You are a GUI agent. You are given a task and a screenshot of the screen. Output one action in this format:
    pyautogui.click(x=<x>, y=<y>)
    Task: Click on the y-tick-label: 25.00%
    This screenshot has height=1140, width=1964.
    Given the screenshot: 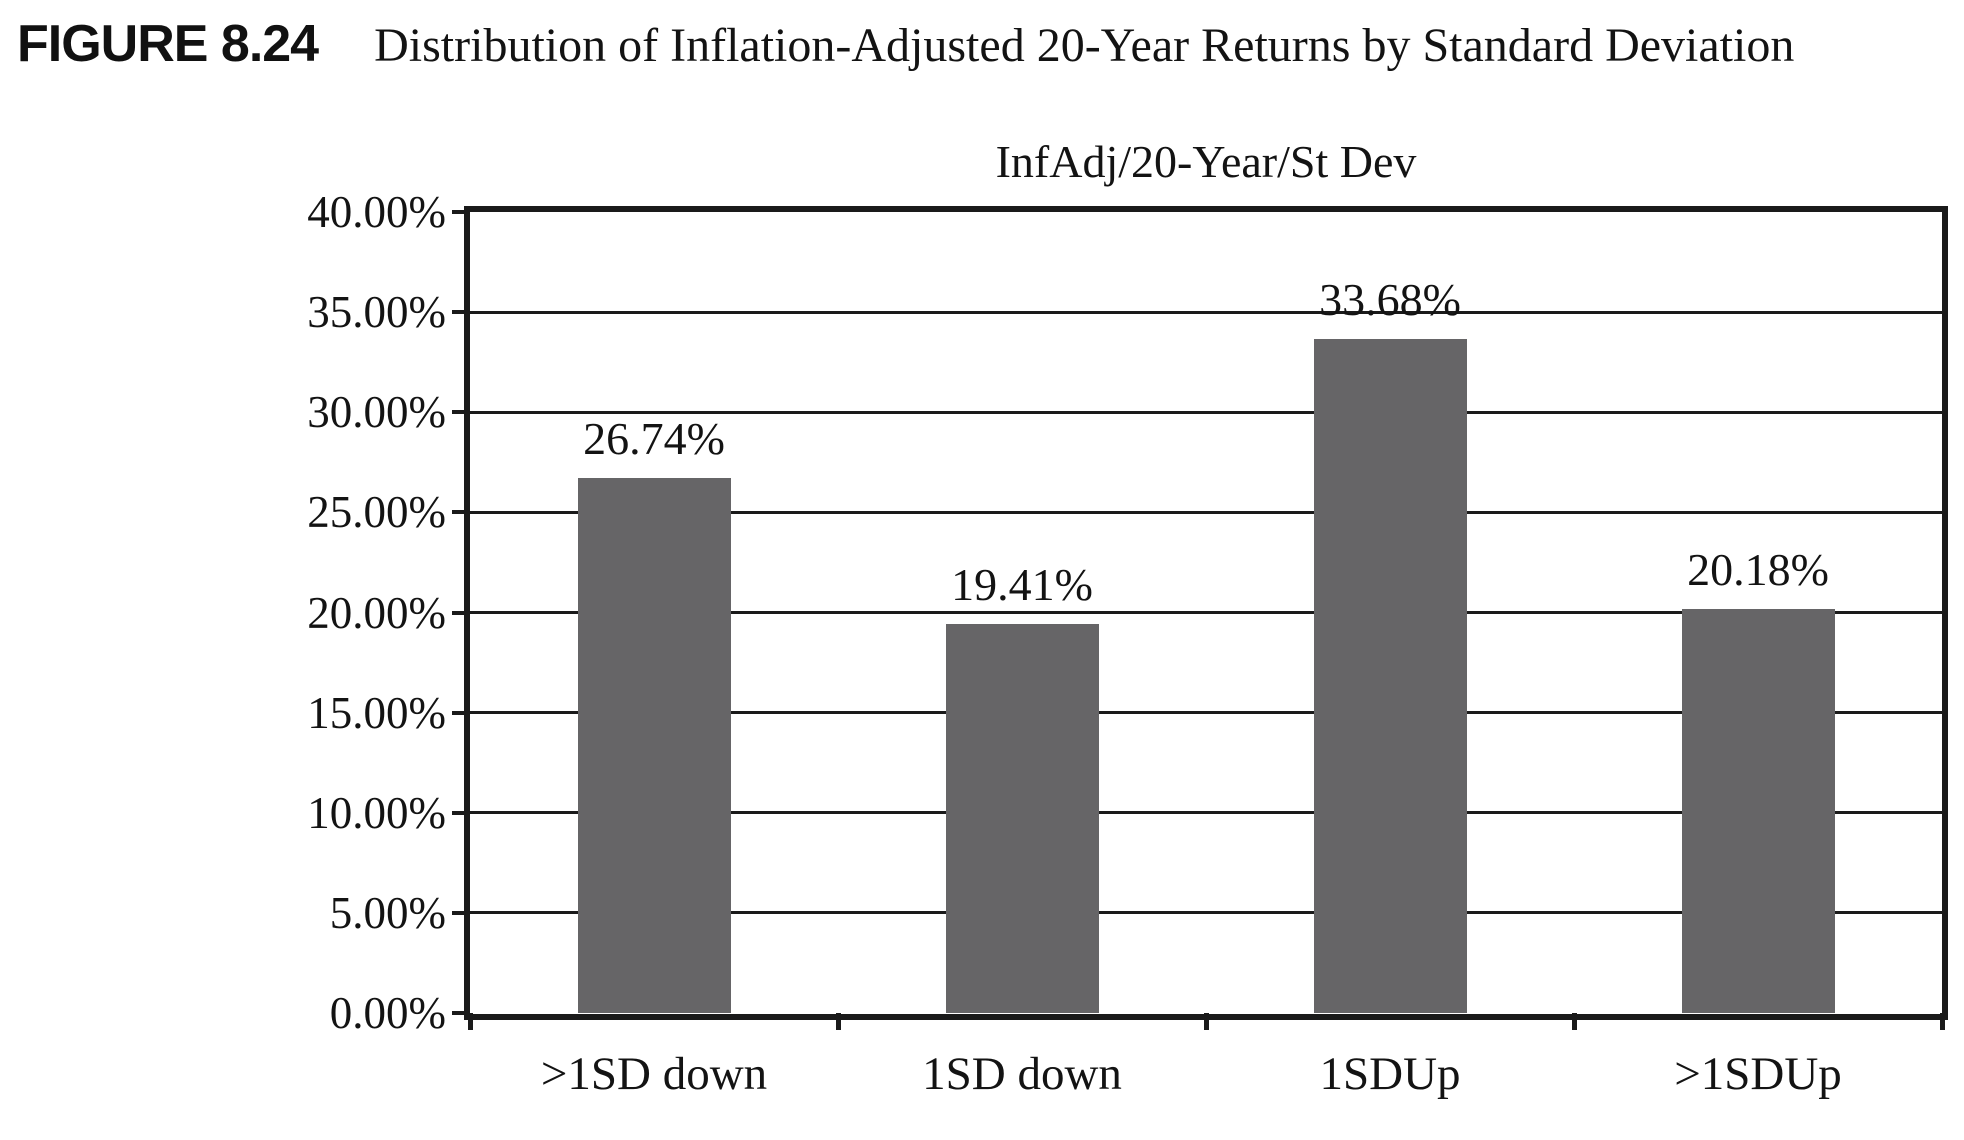 What is the action you would take?
    pyautogui.click(x=376, y=512)
    